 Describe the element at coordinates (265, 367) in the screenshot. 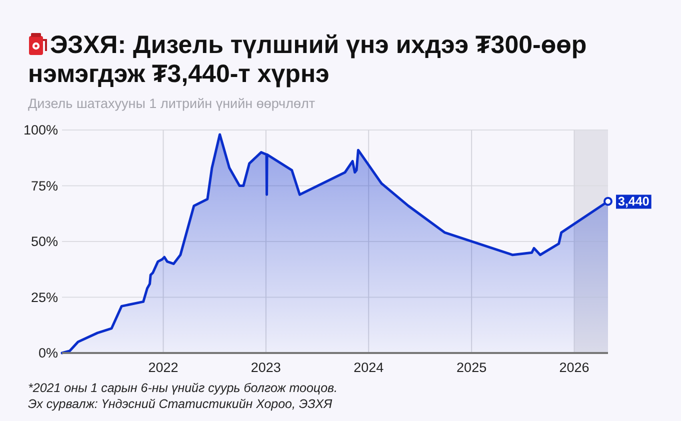

I see `x-tick-label: 2023` at that location.